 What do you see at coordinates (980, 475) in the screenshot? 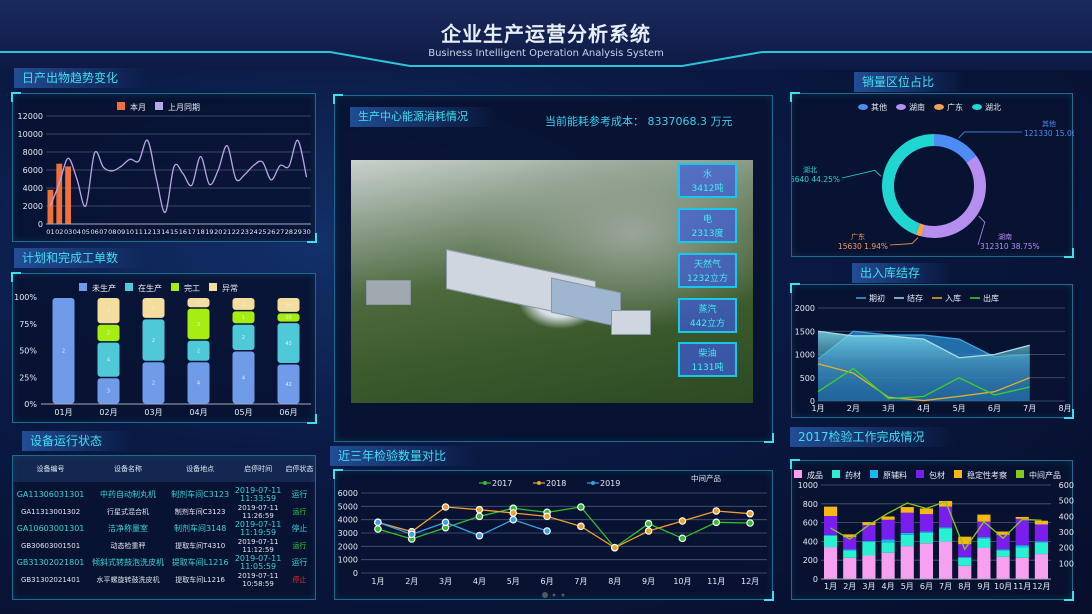
I see `legend-item-稳定性考察: 稳定性考察` at bounding box center [980, 475].